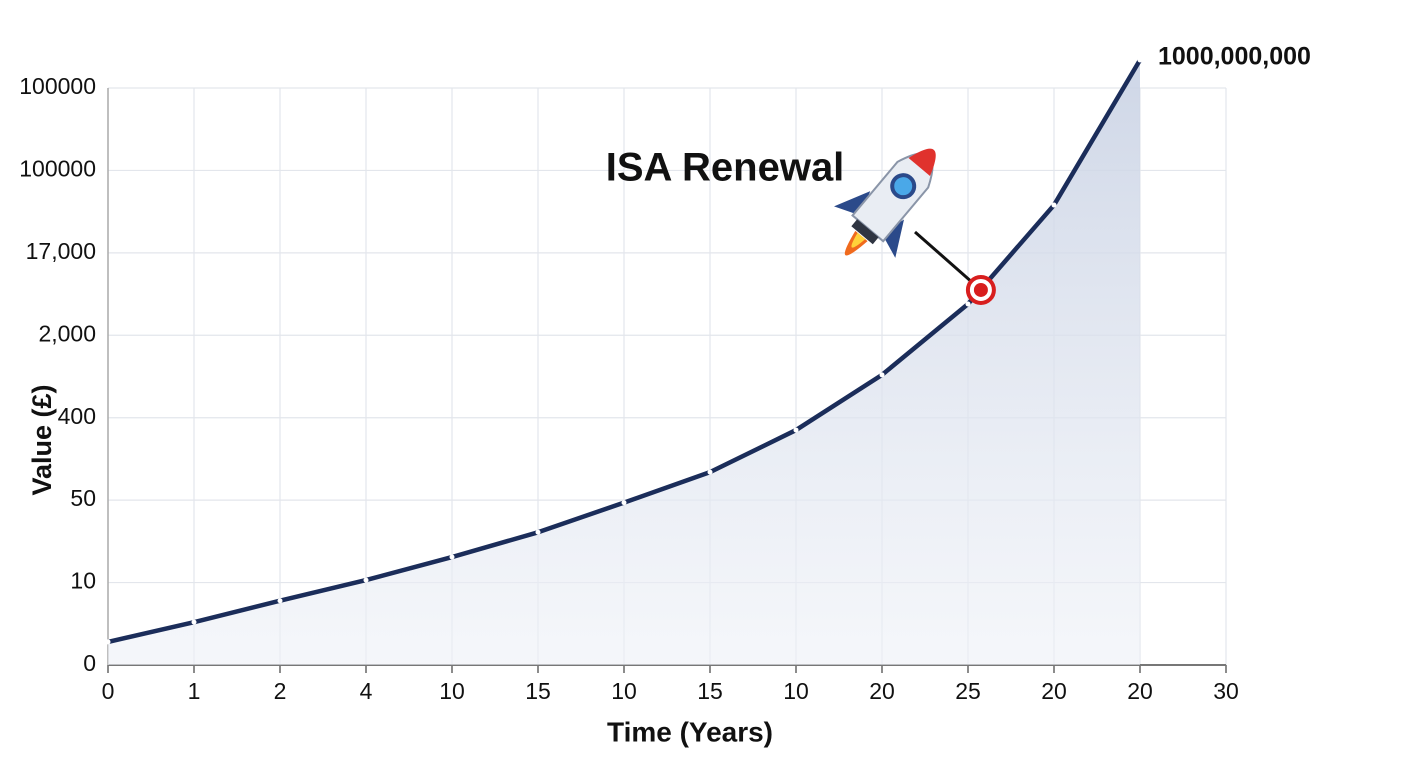  I want to click on y-tick-label: 17,000, so click(61, 251).